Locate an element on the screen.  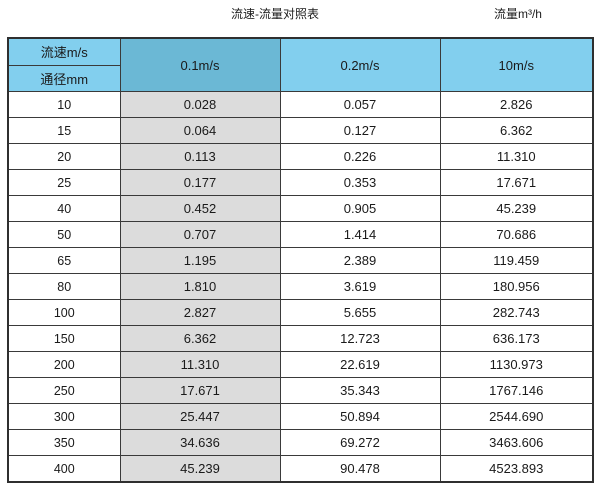
cell-flow-rate-1: 0.057 is located at coordinates (360, 104).